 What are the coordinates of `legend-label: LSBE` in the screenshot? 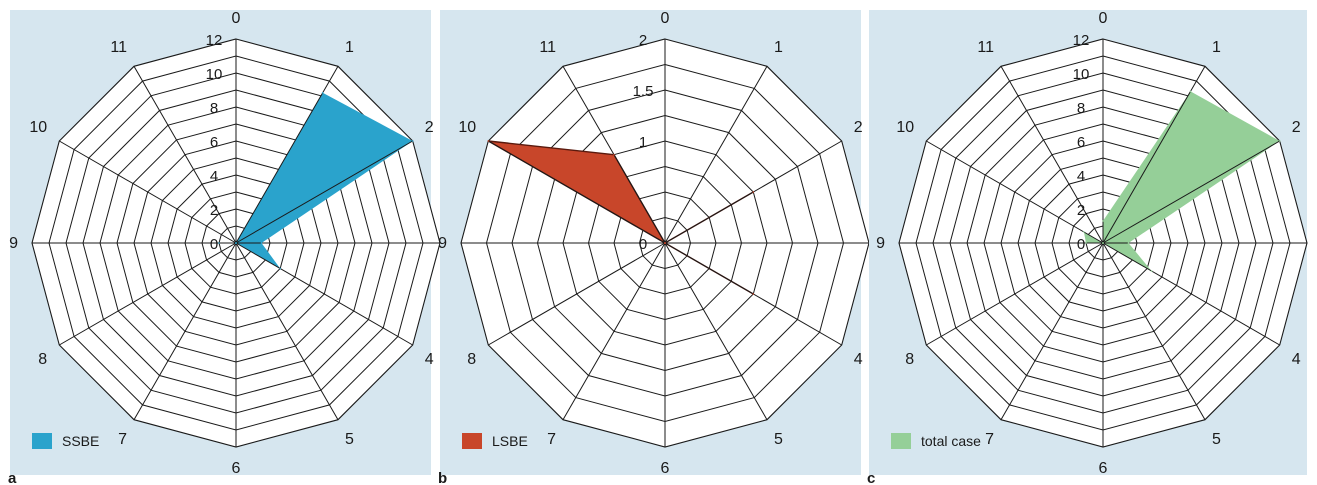 It's located at (510, 441).